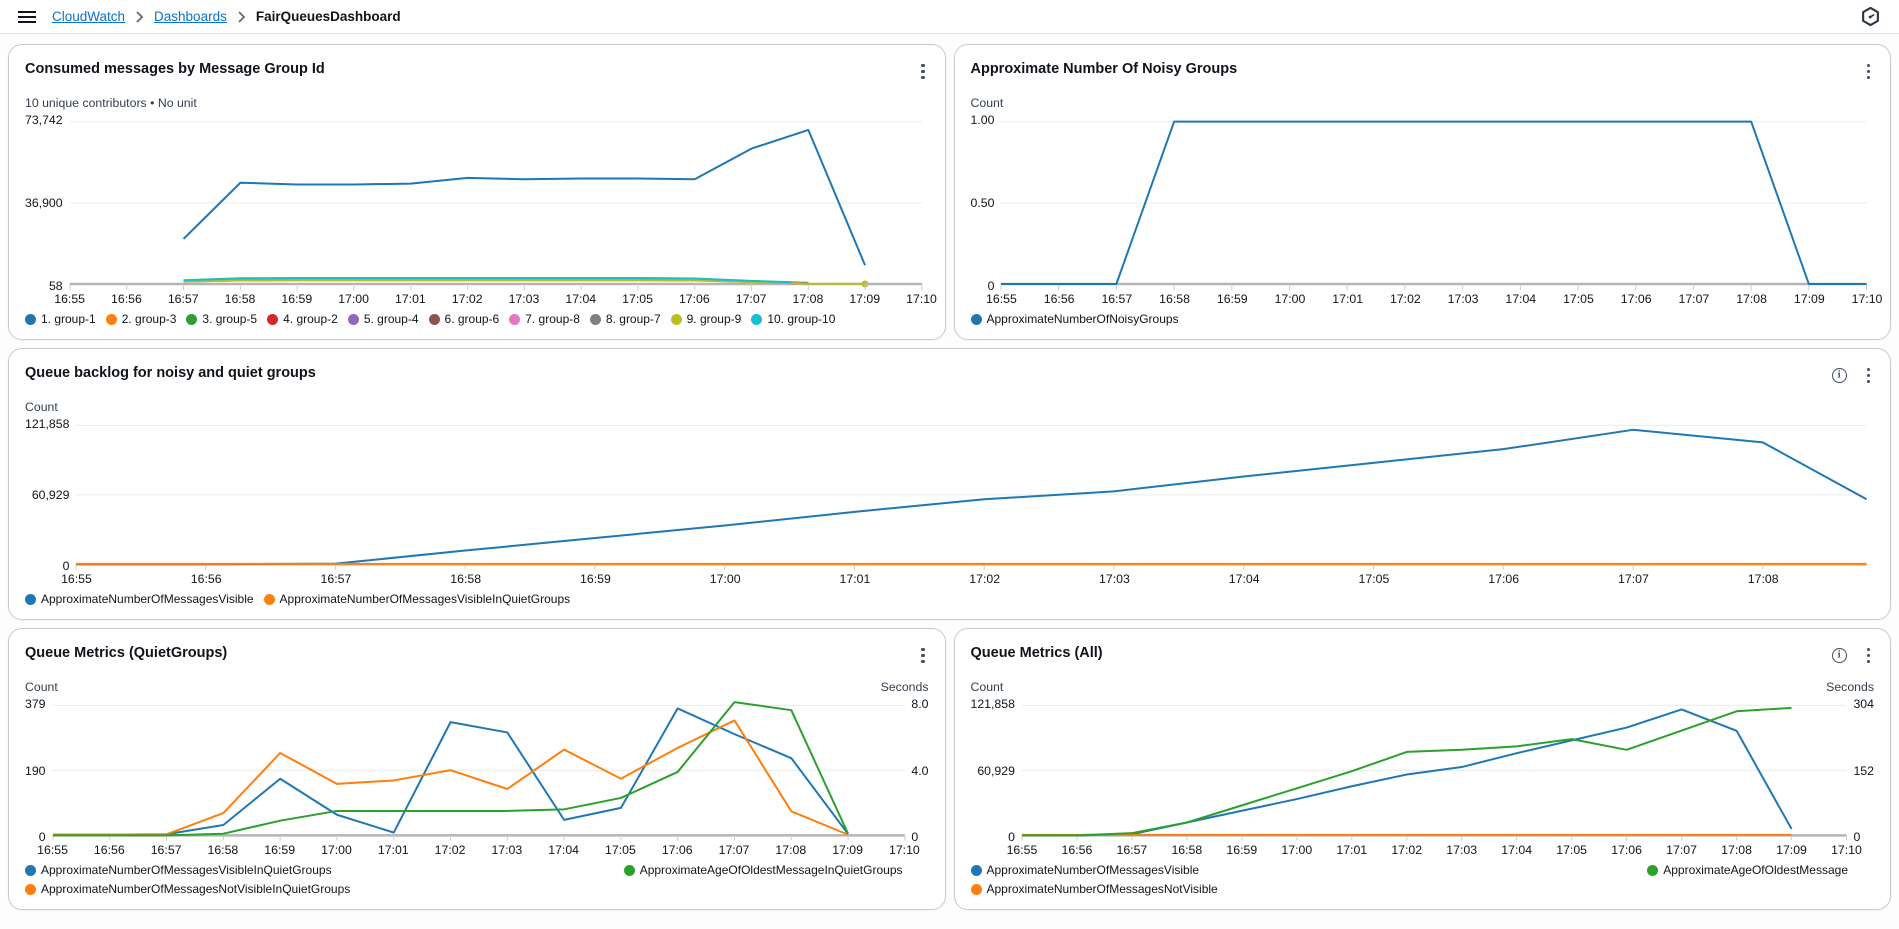 The image size is (1899, 929). Describe the element at coordinates (1870, 16) in the screenshot. I see `time-range-clock-icon` at that location.